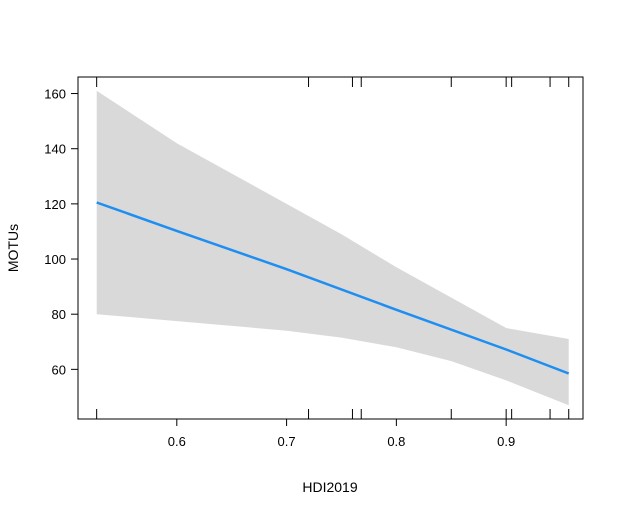  Describe the element at coordinates (506, 441) in the screenshot. I see `x-tick-label: 0.9` at that location.